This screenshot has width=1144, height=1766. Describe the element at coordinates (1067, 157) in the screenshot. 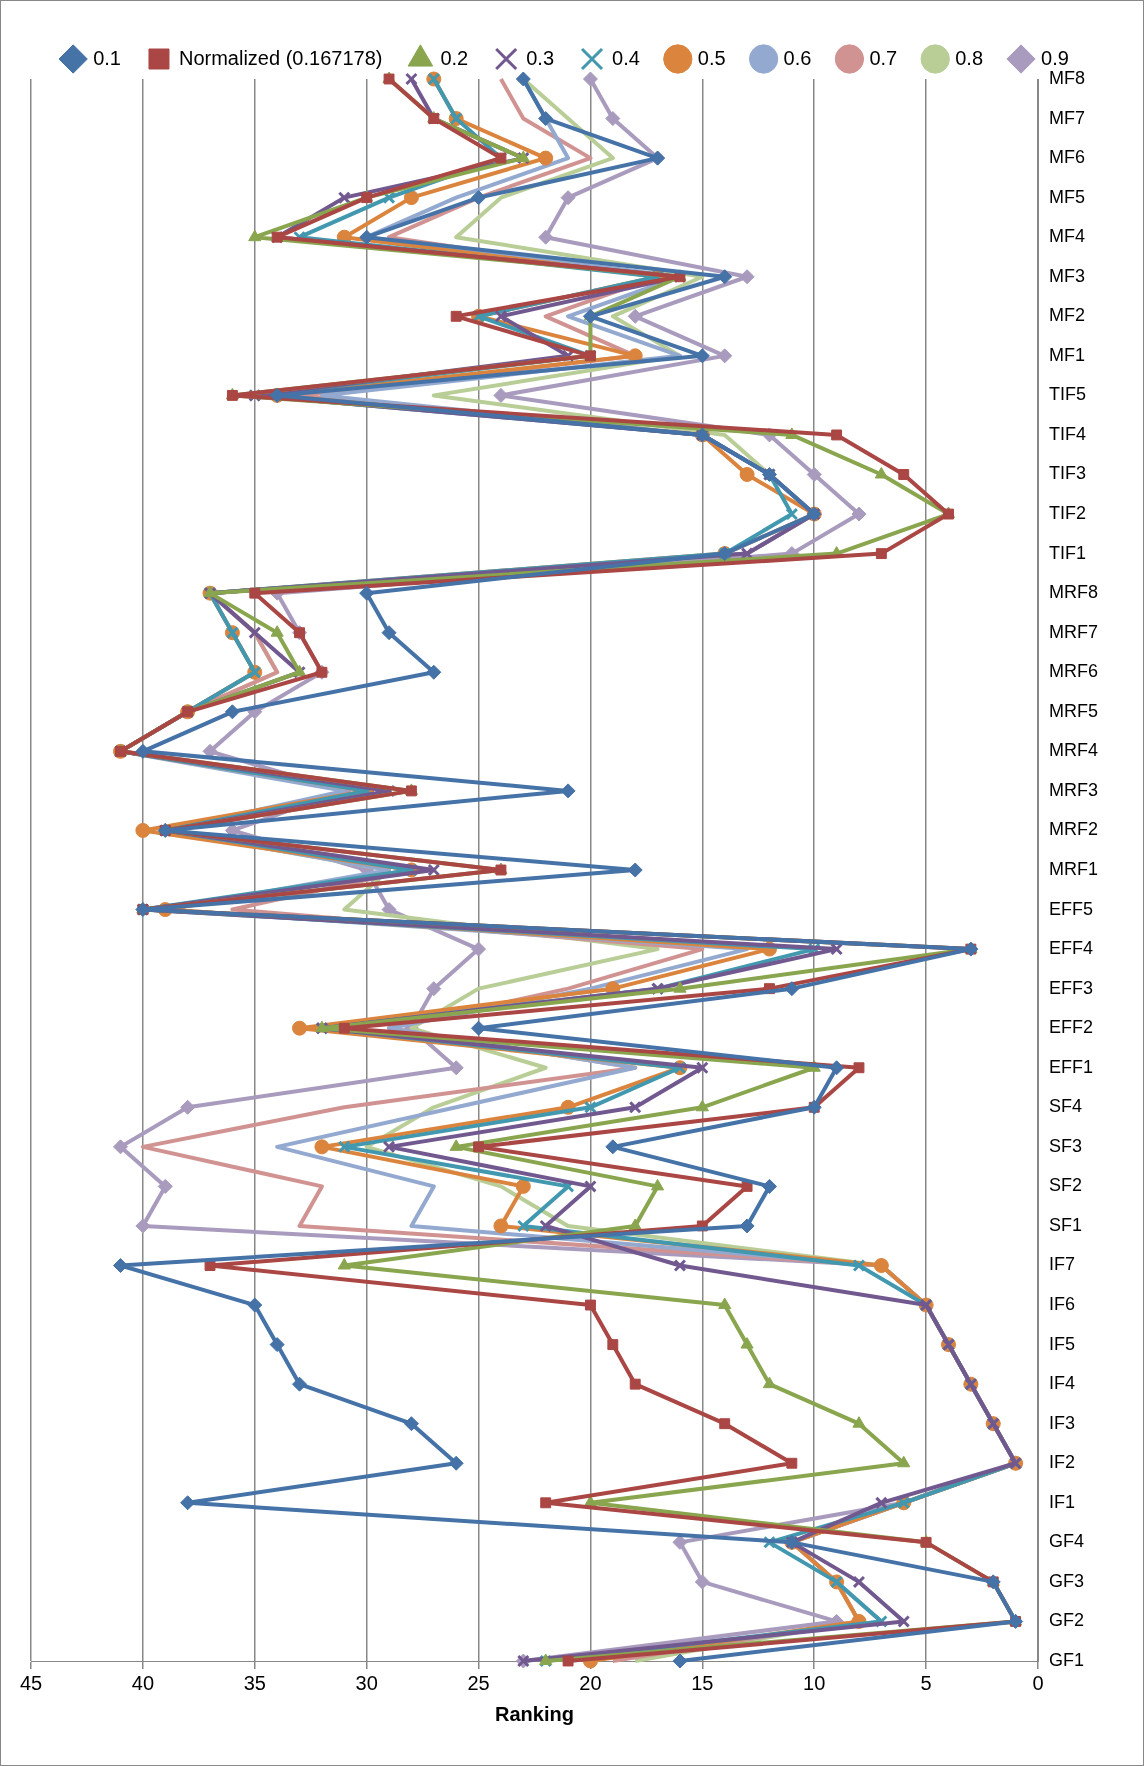

I see `y-tick-label: MF6` at that location.